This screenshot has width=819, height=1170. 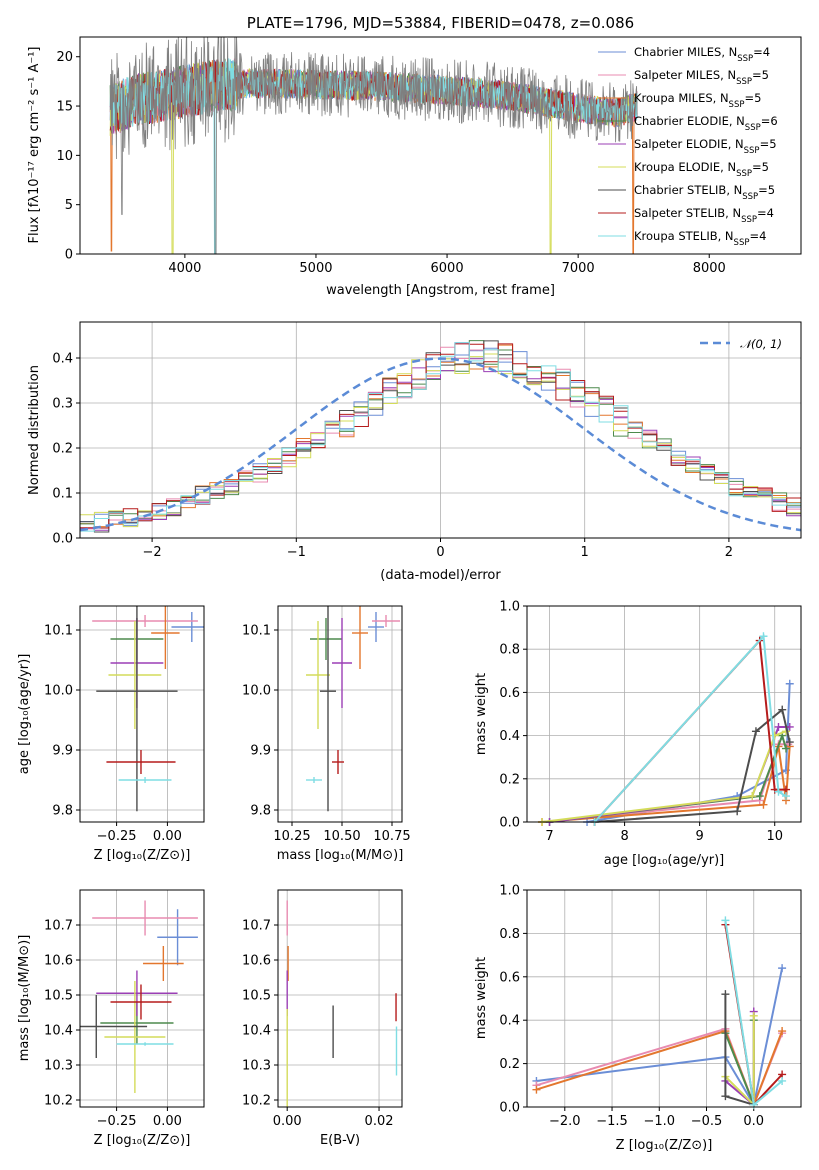 What do you see at coordinates (340, 714) in the screenshot?
I see `age-vs-mass-frame` at bounding box center [340, 714].